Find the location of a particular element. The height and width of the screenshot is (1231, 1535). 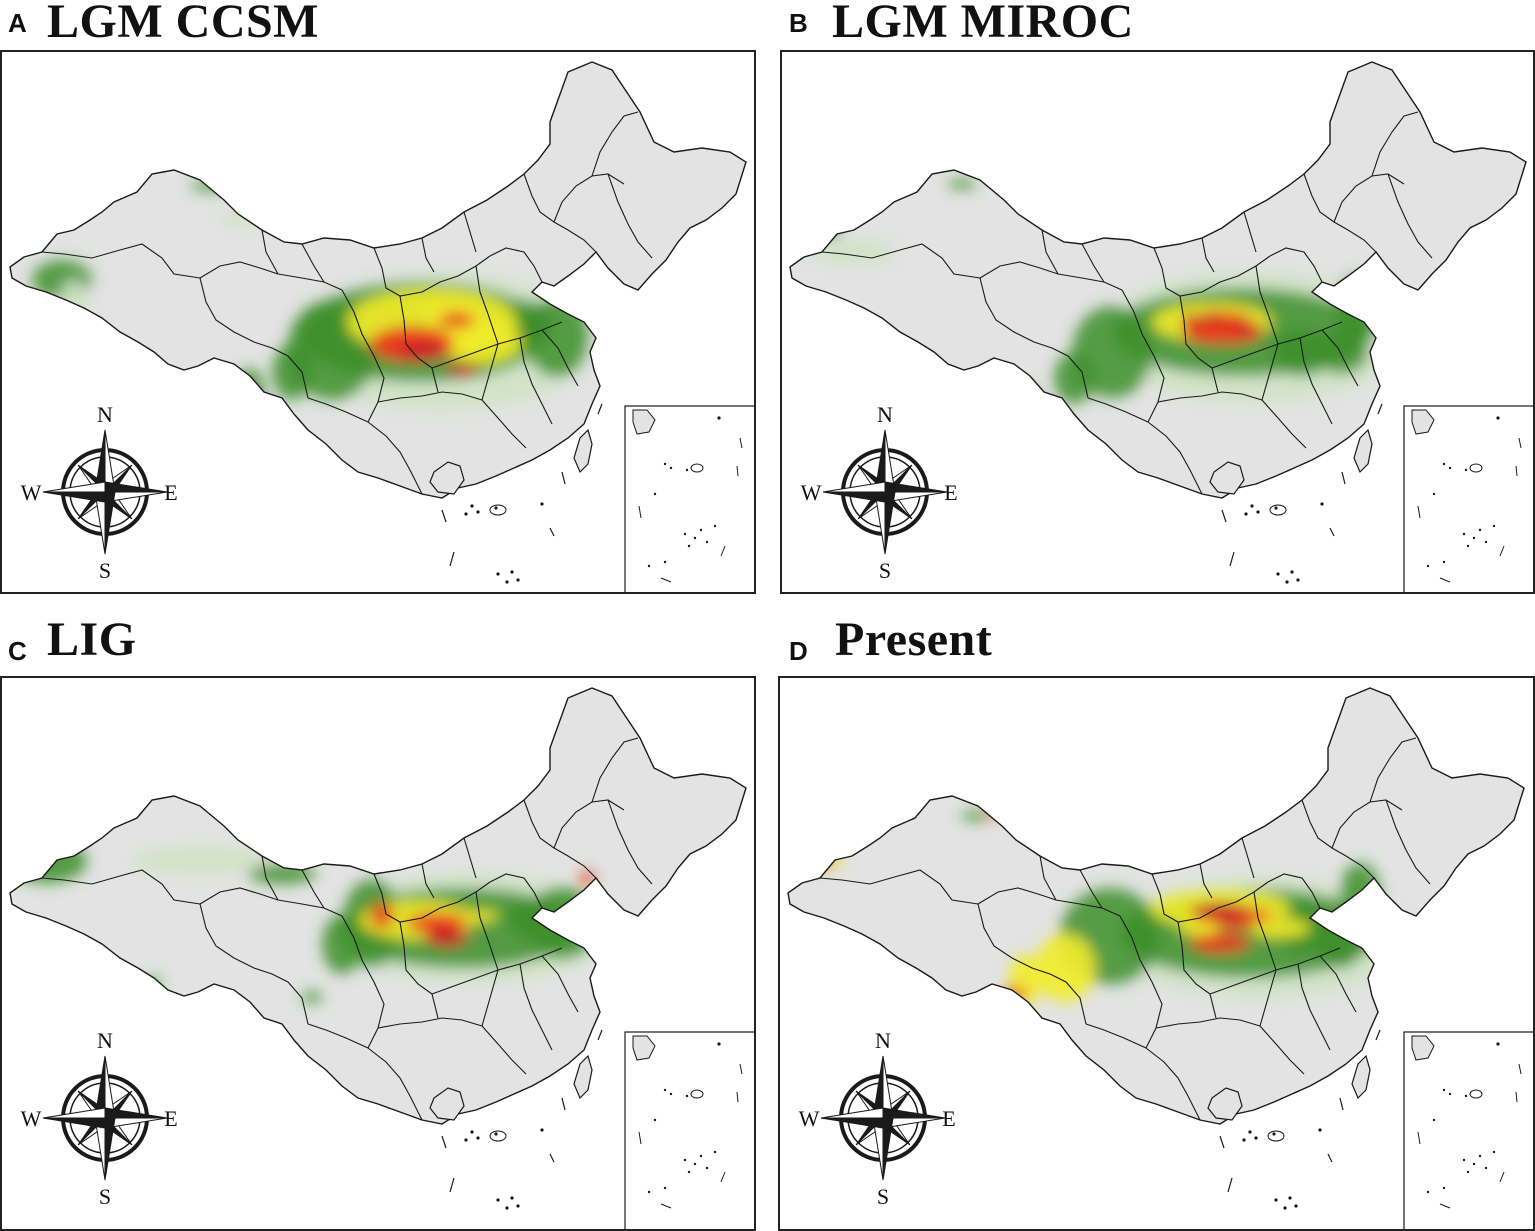

panel-b-title: LGM MIROC is located at coordinates (983, 24).